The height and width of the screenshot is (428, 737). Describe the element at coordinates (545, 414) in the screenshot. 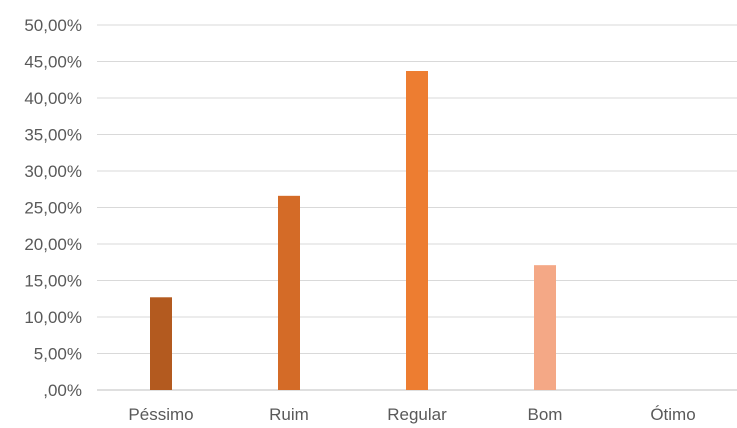

I see `x-tick-label: Bom` at that location.